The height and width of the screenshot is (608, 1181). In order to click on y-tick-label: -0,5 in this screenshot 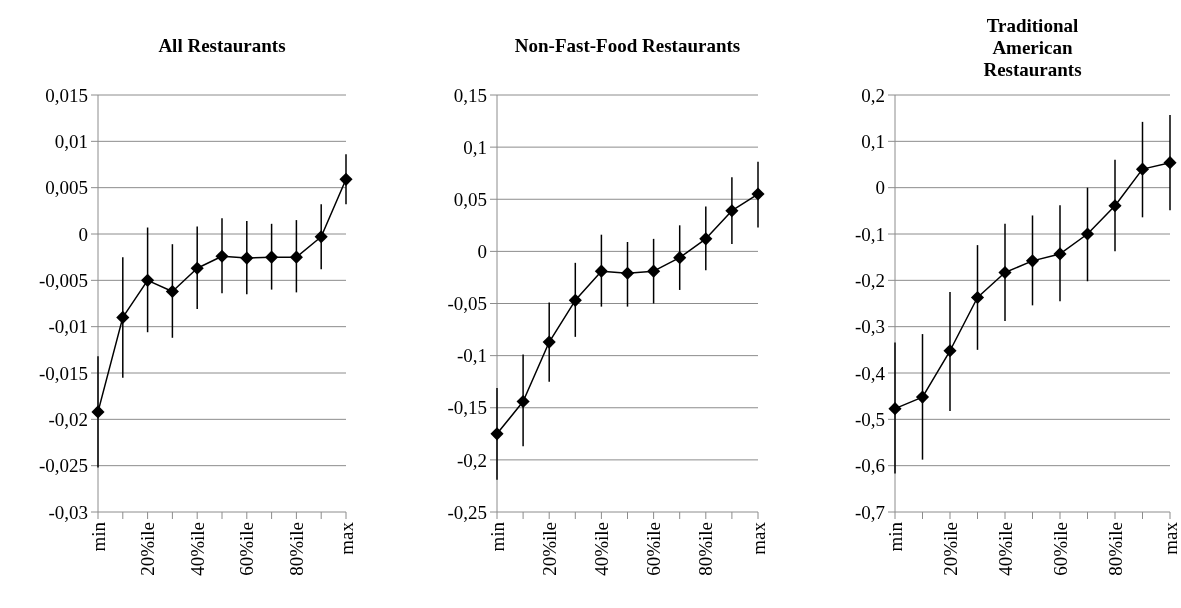, I will do `click(869, 419)`.